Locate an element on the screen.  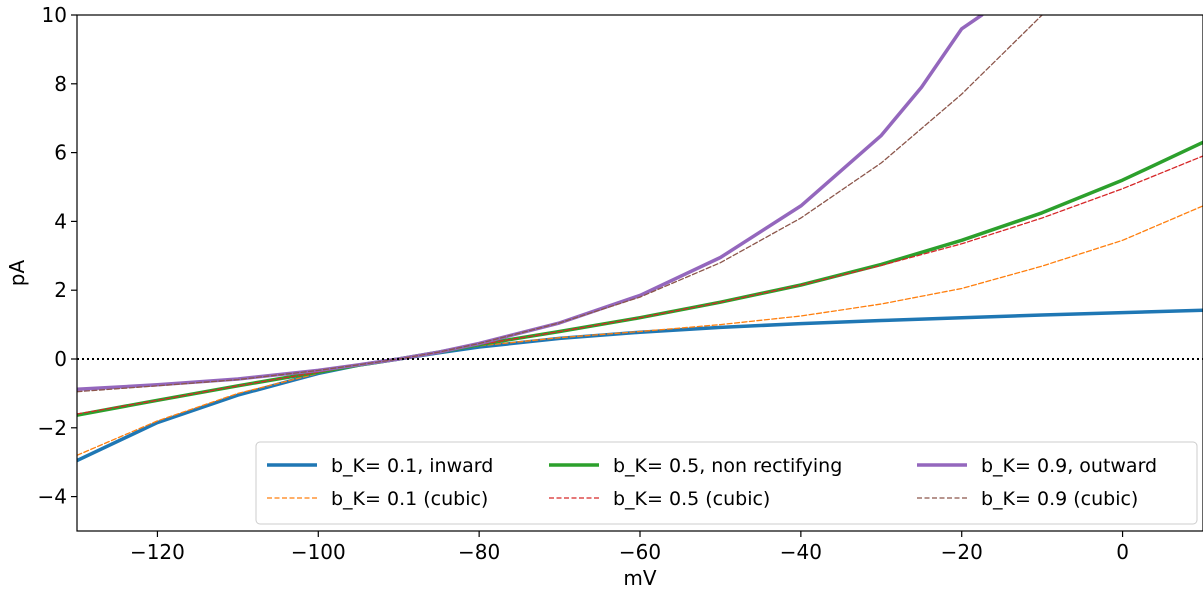
legend-entry-label: b_K= 0.9, outward is located at coordinates (1069, 466).